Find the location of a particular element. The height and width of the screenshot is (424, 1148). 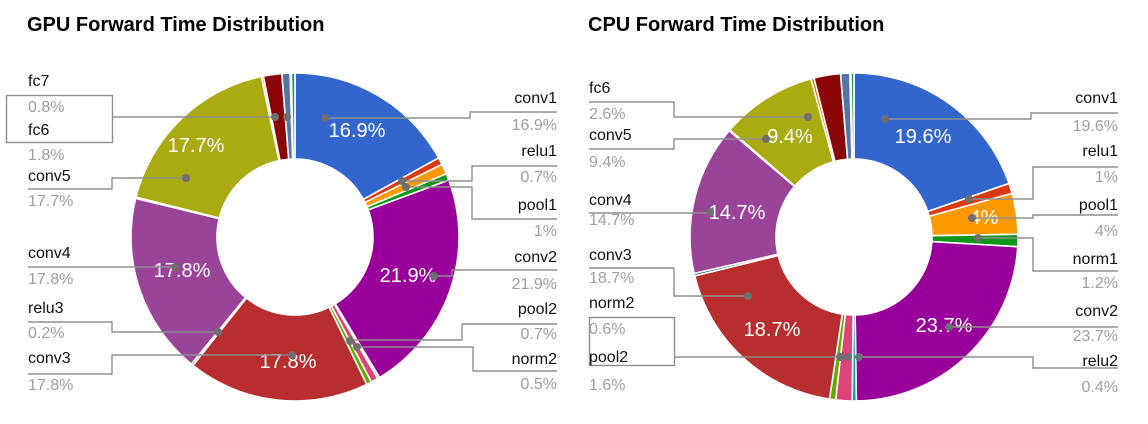

cpu-callout-conv4-label: conv4 is located at coordinates (610, 200).